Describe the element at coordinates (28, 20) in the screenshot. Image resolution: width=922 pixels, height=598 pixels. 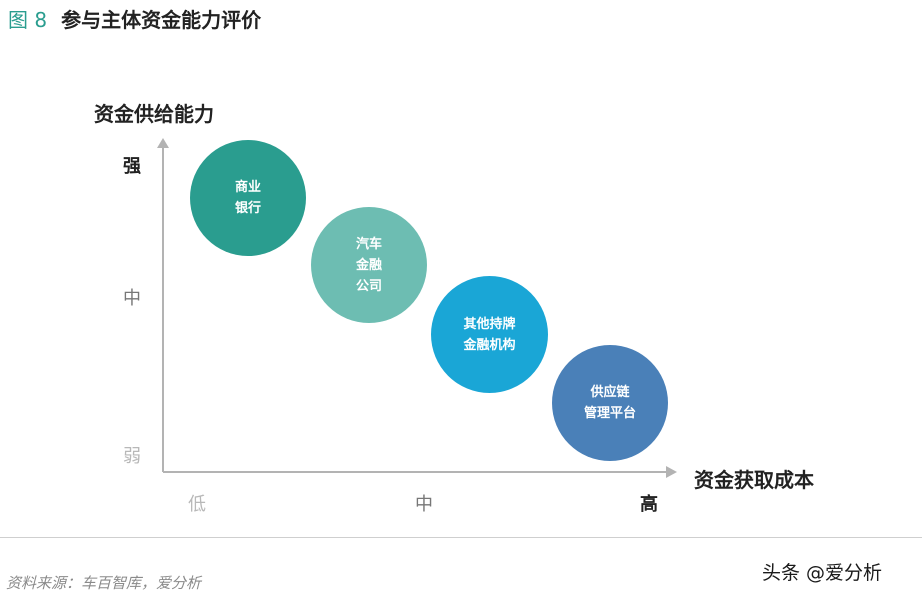
I see `figure-number: 图 8` at that location.